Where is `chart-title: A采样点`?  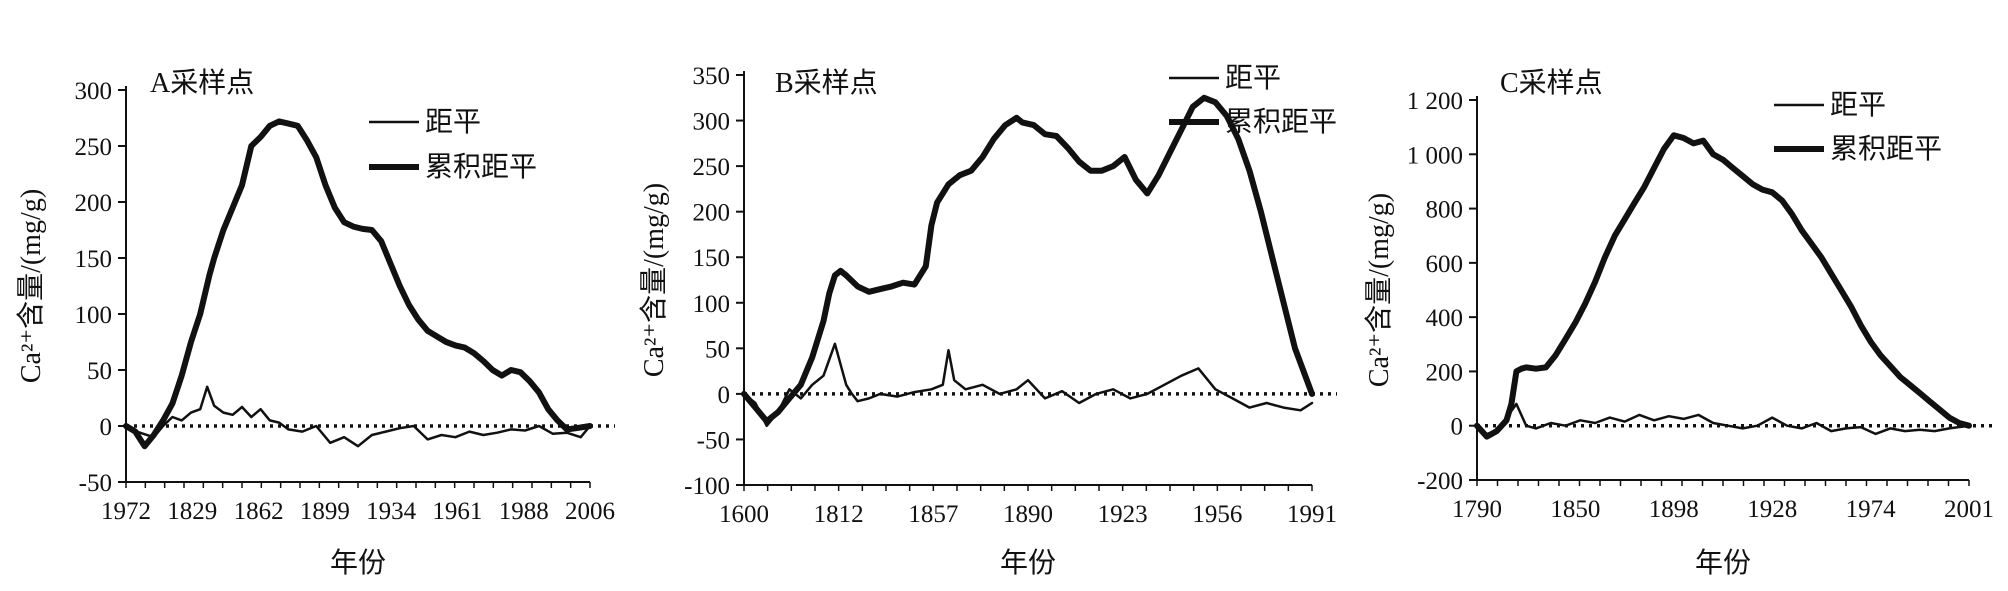
chart-title: A采样点 is located at coordinates (202, 83).